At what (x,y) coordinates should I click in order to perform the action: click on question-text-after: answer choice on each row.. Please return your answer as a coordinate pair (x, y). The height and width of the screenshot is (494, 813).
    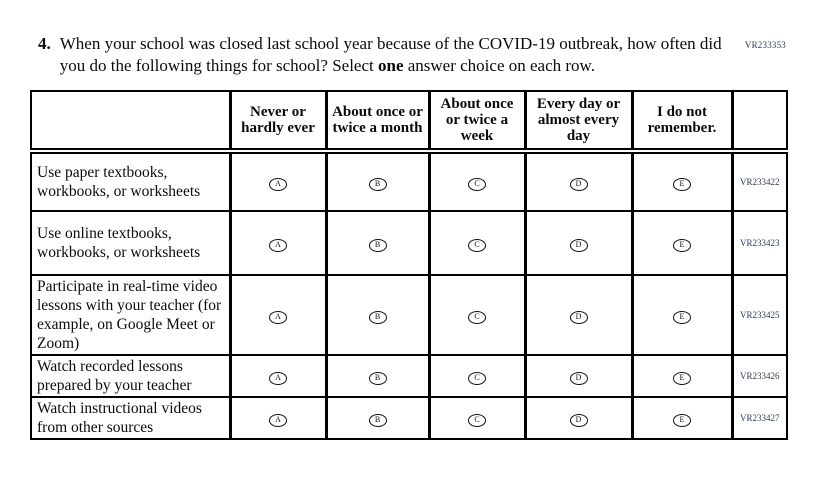
    Looking at the image, I should click on (499, 65).